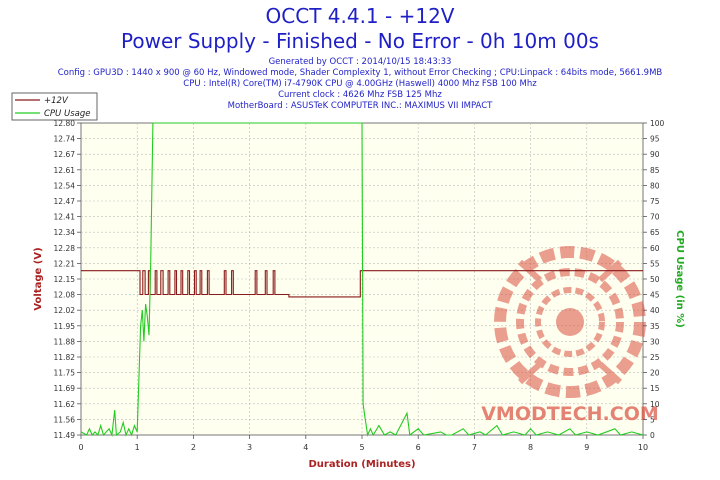 This screenshot has width=720, height=480. I want to click on x-tick-label: 7, so click(474, 447).